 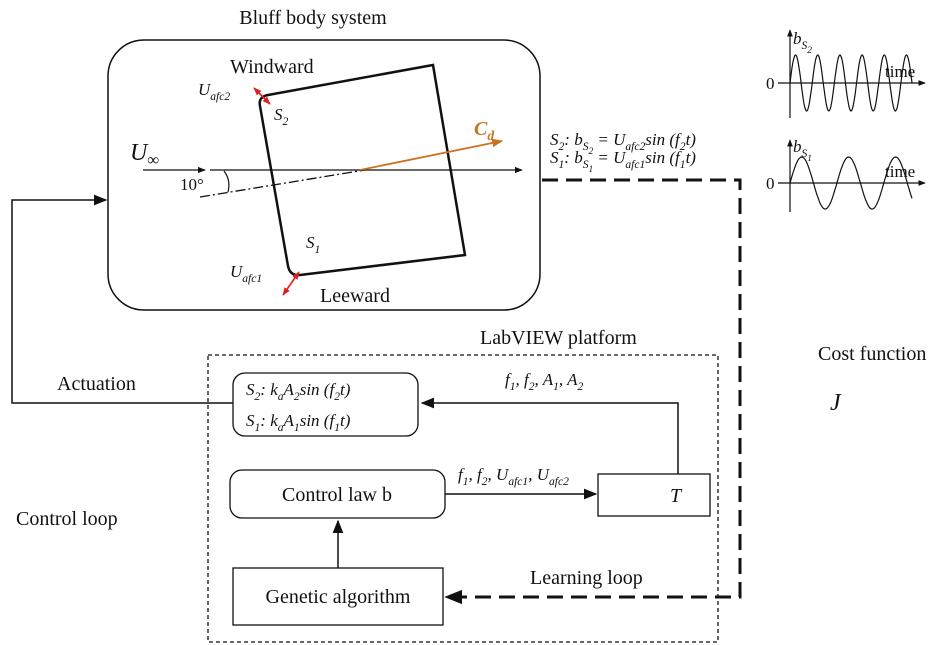 I want to click on sine-wave, so click(x=851, y=183).